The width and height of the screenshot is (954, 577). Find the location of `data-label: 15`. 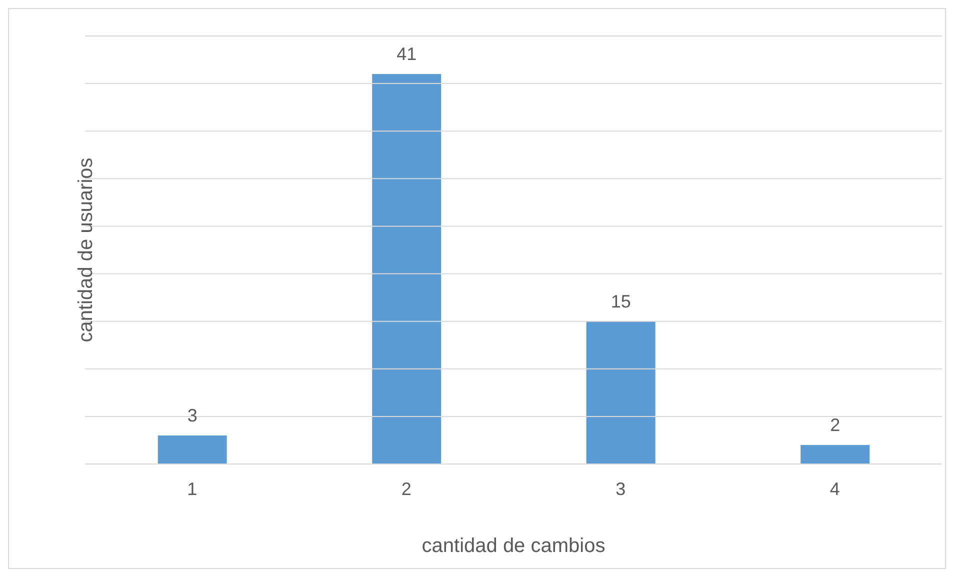

data-label: 15 is located at coordinates (620, 301).